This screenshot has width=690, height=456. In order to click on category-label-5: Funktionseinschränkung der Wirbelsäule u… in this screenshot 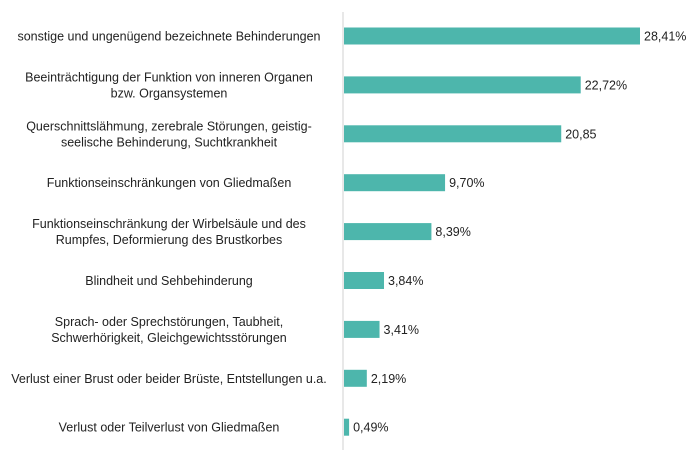, I will do `click(169, 232)`.